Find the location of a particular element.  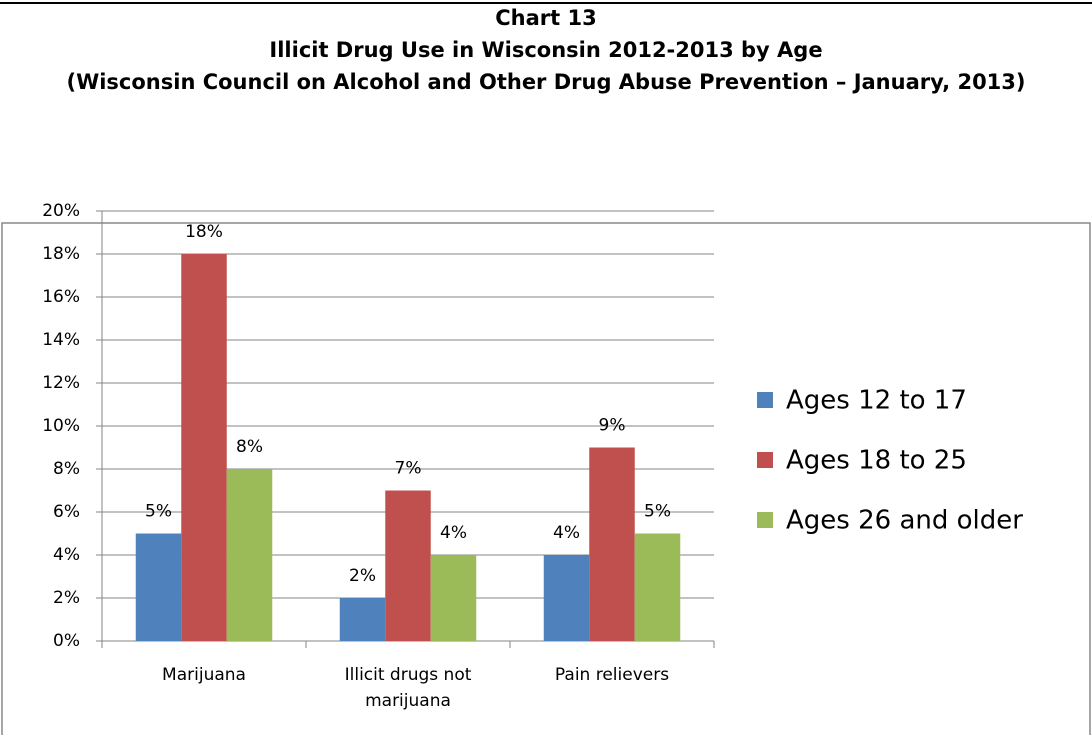

x-tick-label: Illicit drugs not marijuana is located at coordinates (408, 688).